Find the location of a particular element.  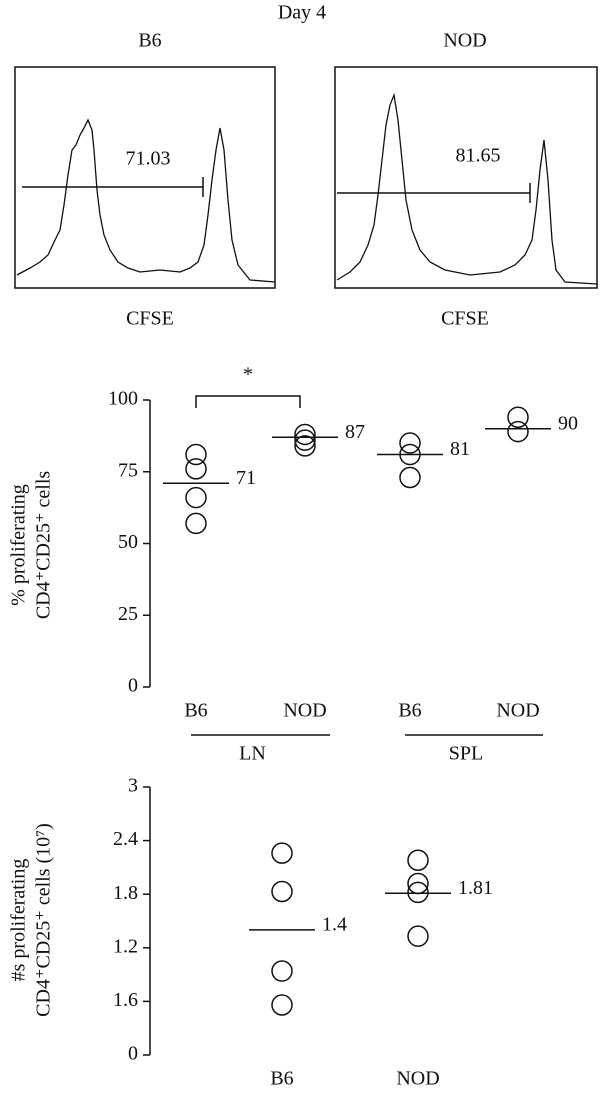

panel-title: NOD is located at coordinates (464, 41).